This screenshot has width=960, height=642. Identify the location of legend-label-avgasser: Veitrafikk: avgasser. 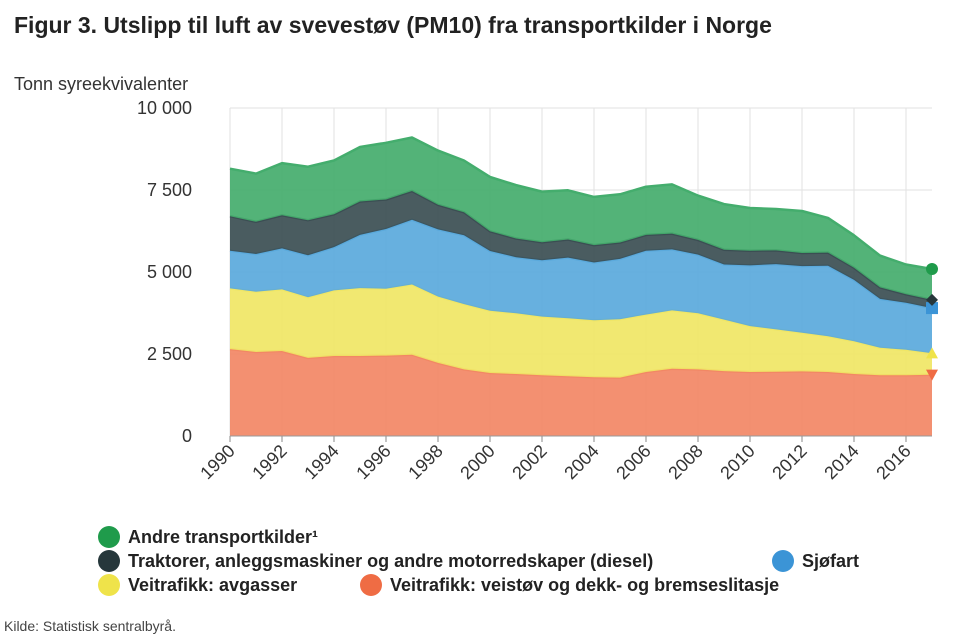
(213, 584).